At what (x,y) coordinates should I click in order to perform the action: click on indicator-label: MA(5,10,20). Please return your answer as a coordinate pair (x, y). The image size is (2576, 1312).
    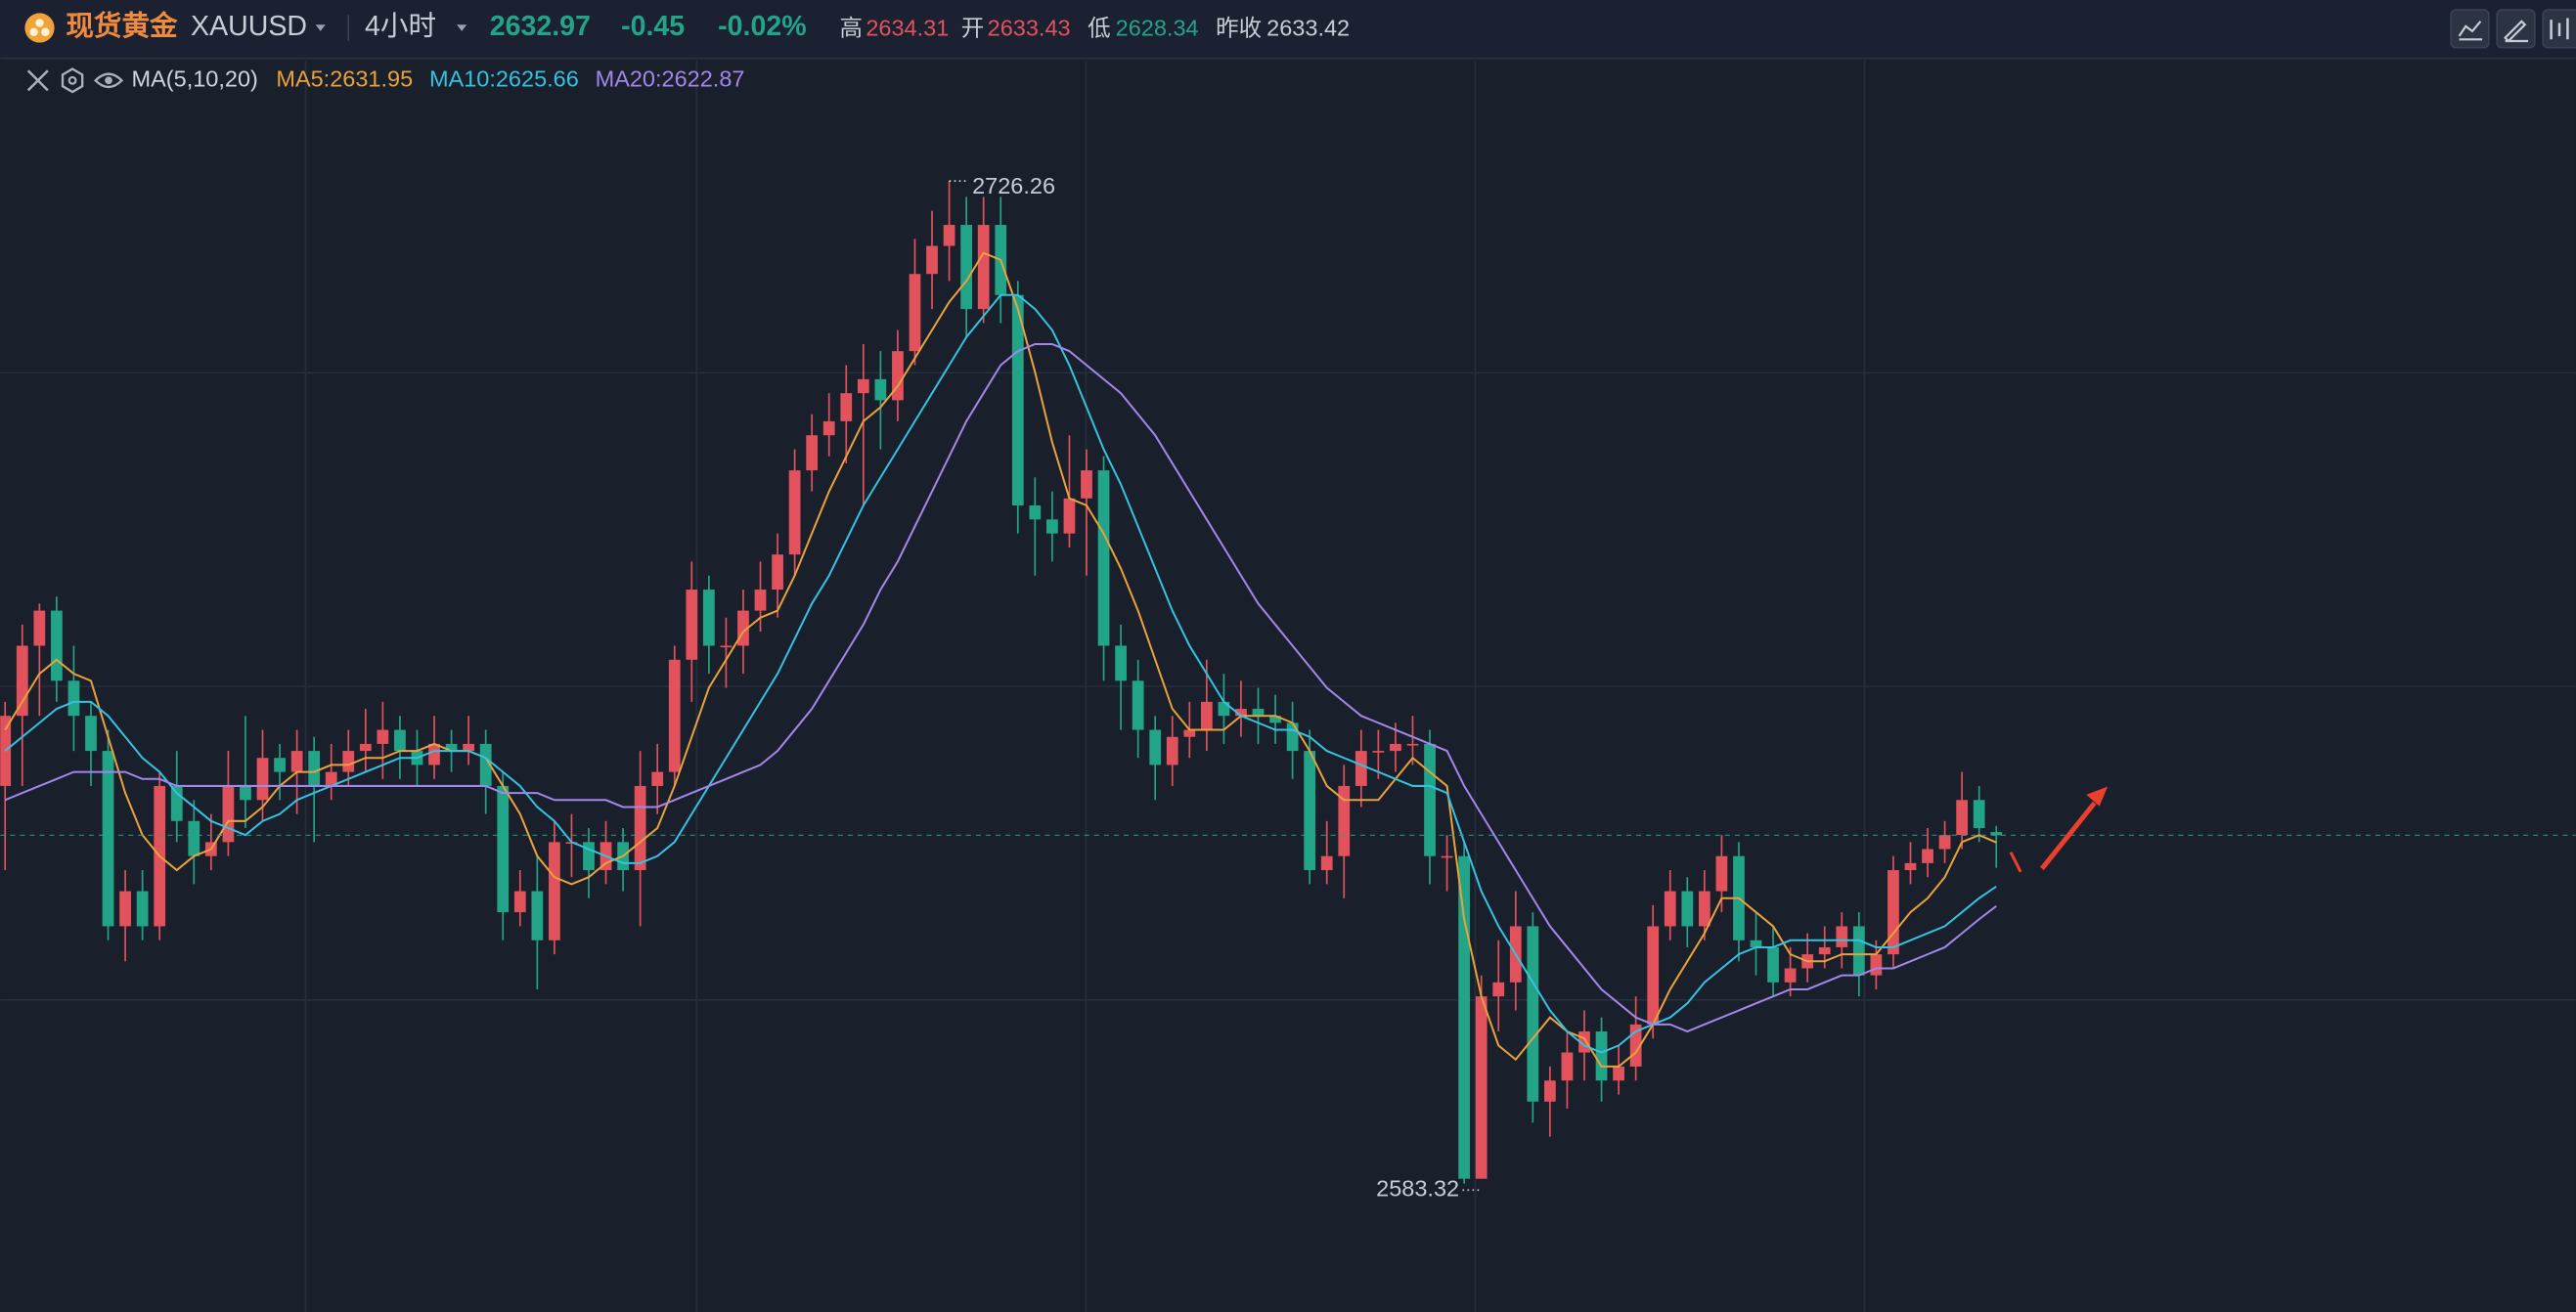
    Looking at the image, I should click on (195, 79).